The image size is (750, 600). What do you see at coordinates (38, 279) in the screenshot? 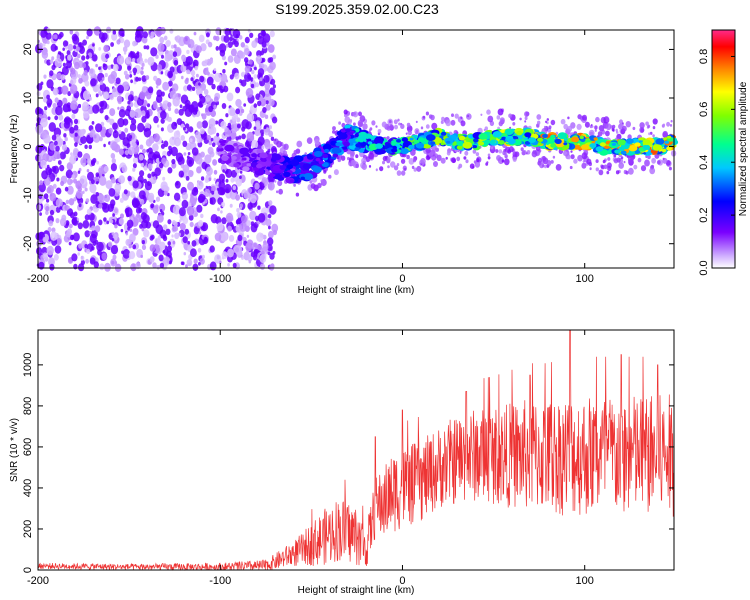
I see `x-tick-label: -200` at bounding box center [38, 279].